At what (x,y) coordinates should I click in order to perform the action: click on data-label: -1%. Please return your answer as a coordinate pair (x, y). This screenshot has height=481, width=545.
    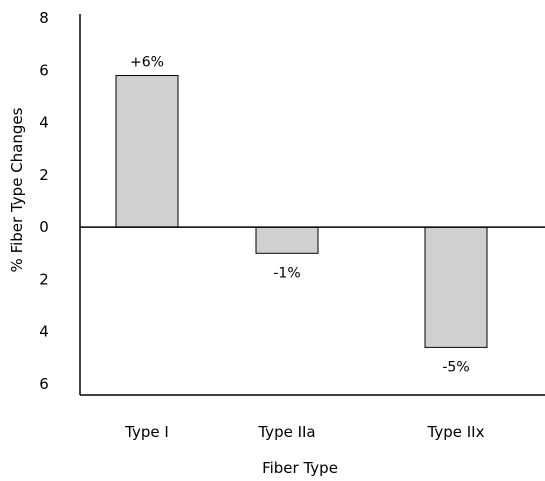
    Looking at the image, I should click on (286, 273).